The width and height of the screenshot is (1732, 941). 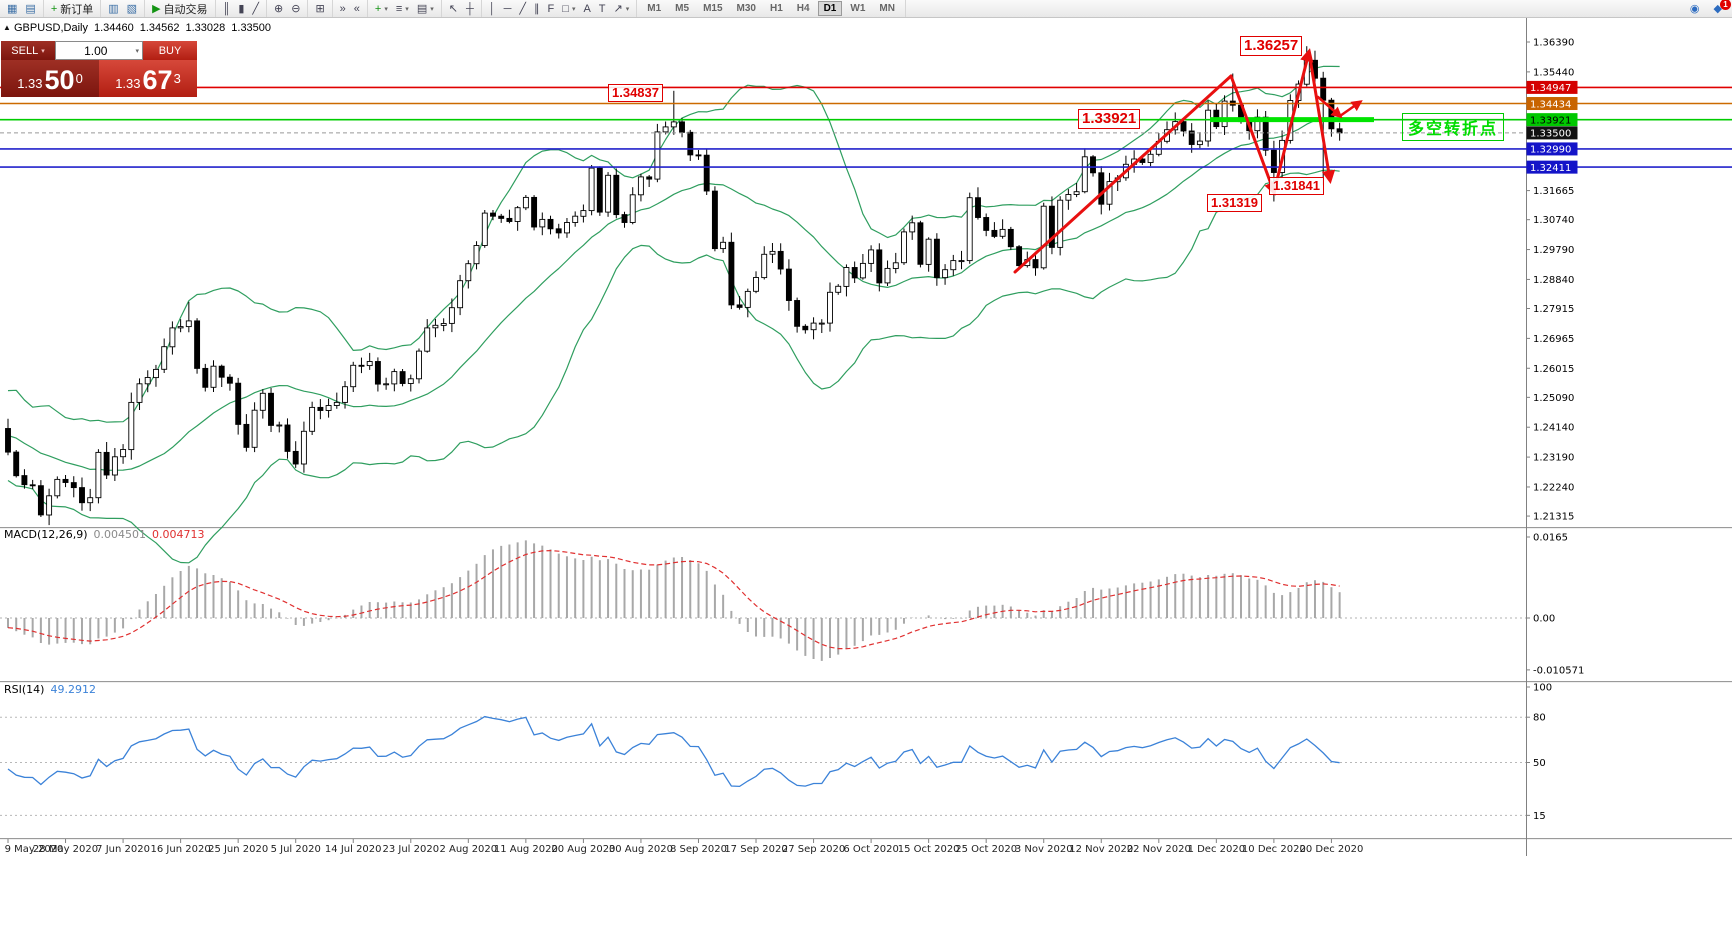 I want to click on date-tick-label: 27 Sep 2020, so click(x=813, y=849).